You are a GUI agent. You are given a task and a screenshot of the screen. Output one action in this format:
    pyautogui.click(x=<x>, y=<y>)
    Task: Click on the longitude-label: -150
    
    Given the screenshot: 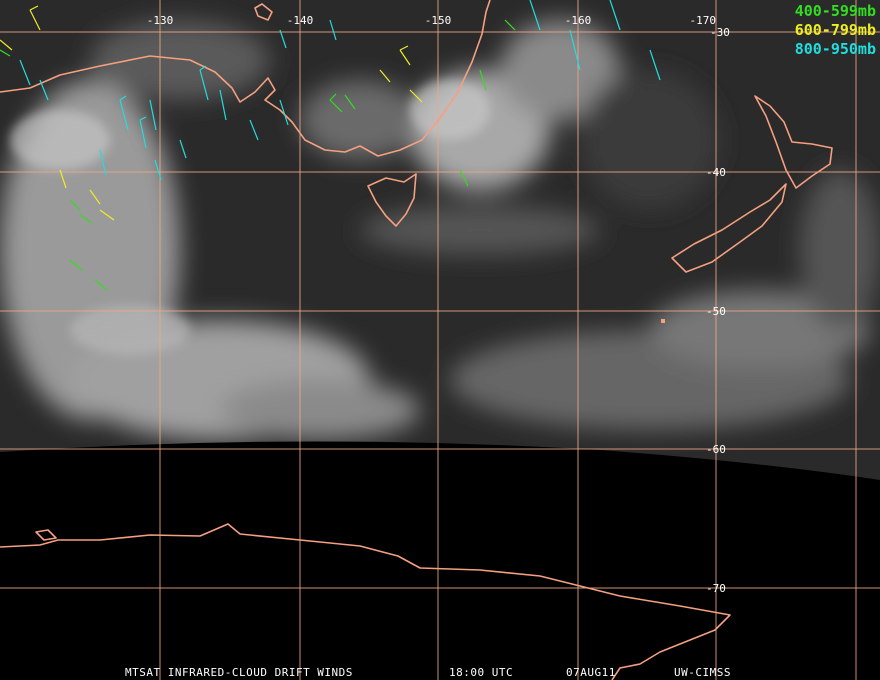 What is the action you would take?
    pyautogui.click(x=438, y=20)
    